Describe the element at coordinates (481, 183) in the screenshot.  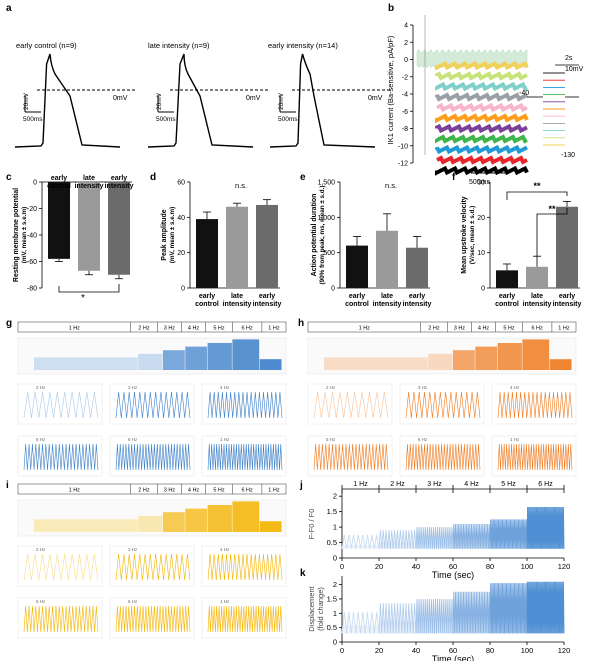
I see `panel_f-ytick-label: 30` at that location.